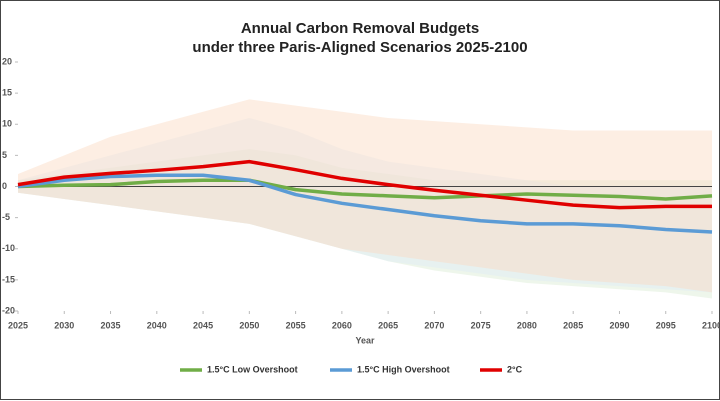 Image resolution: width=720 pixels, height=401 pixels. What do you see at coordinates (711, 325) in the screenshot?
I see `x-tick-label: 2100` at bounding box center [711, 325].